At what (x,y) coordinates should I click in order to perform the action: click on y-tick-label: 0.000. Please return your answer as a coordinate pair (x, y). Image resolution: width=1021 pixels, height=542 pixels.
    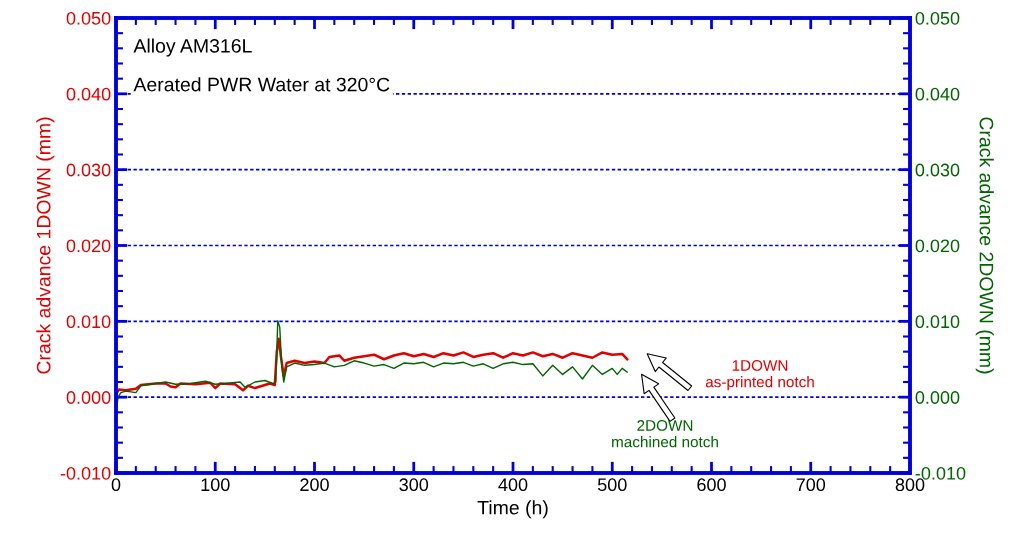
    Looking at the image, I should click on (88, 397).